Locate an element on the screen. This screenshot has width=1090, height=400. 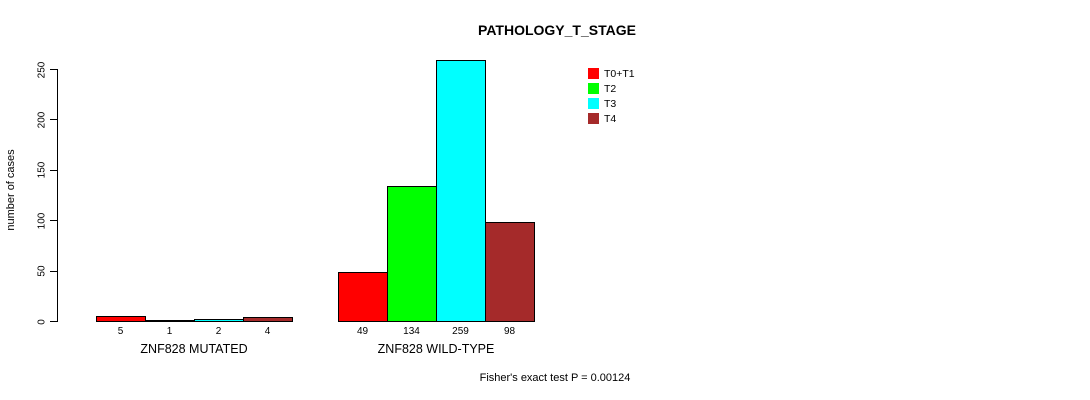
chart-title: PATHOLOGY_T_STAGE is located at coordinates (557, 30).